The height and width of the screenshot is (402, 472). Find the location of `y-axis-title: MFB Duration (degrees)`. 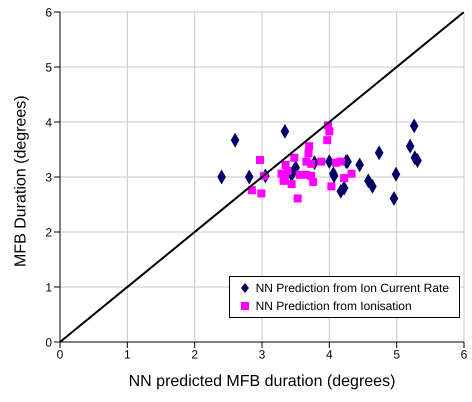

y-axis-title: MFB Duration (degrees) is located at coordinates (21, 181).